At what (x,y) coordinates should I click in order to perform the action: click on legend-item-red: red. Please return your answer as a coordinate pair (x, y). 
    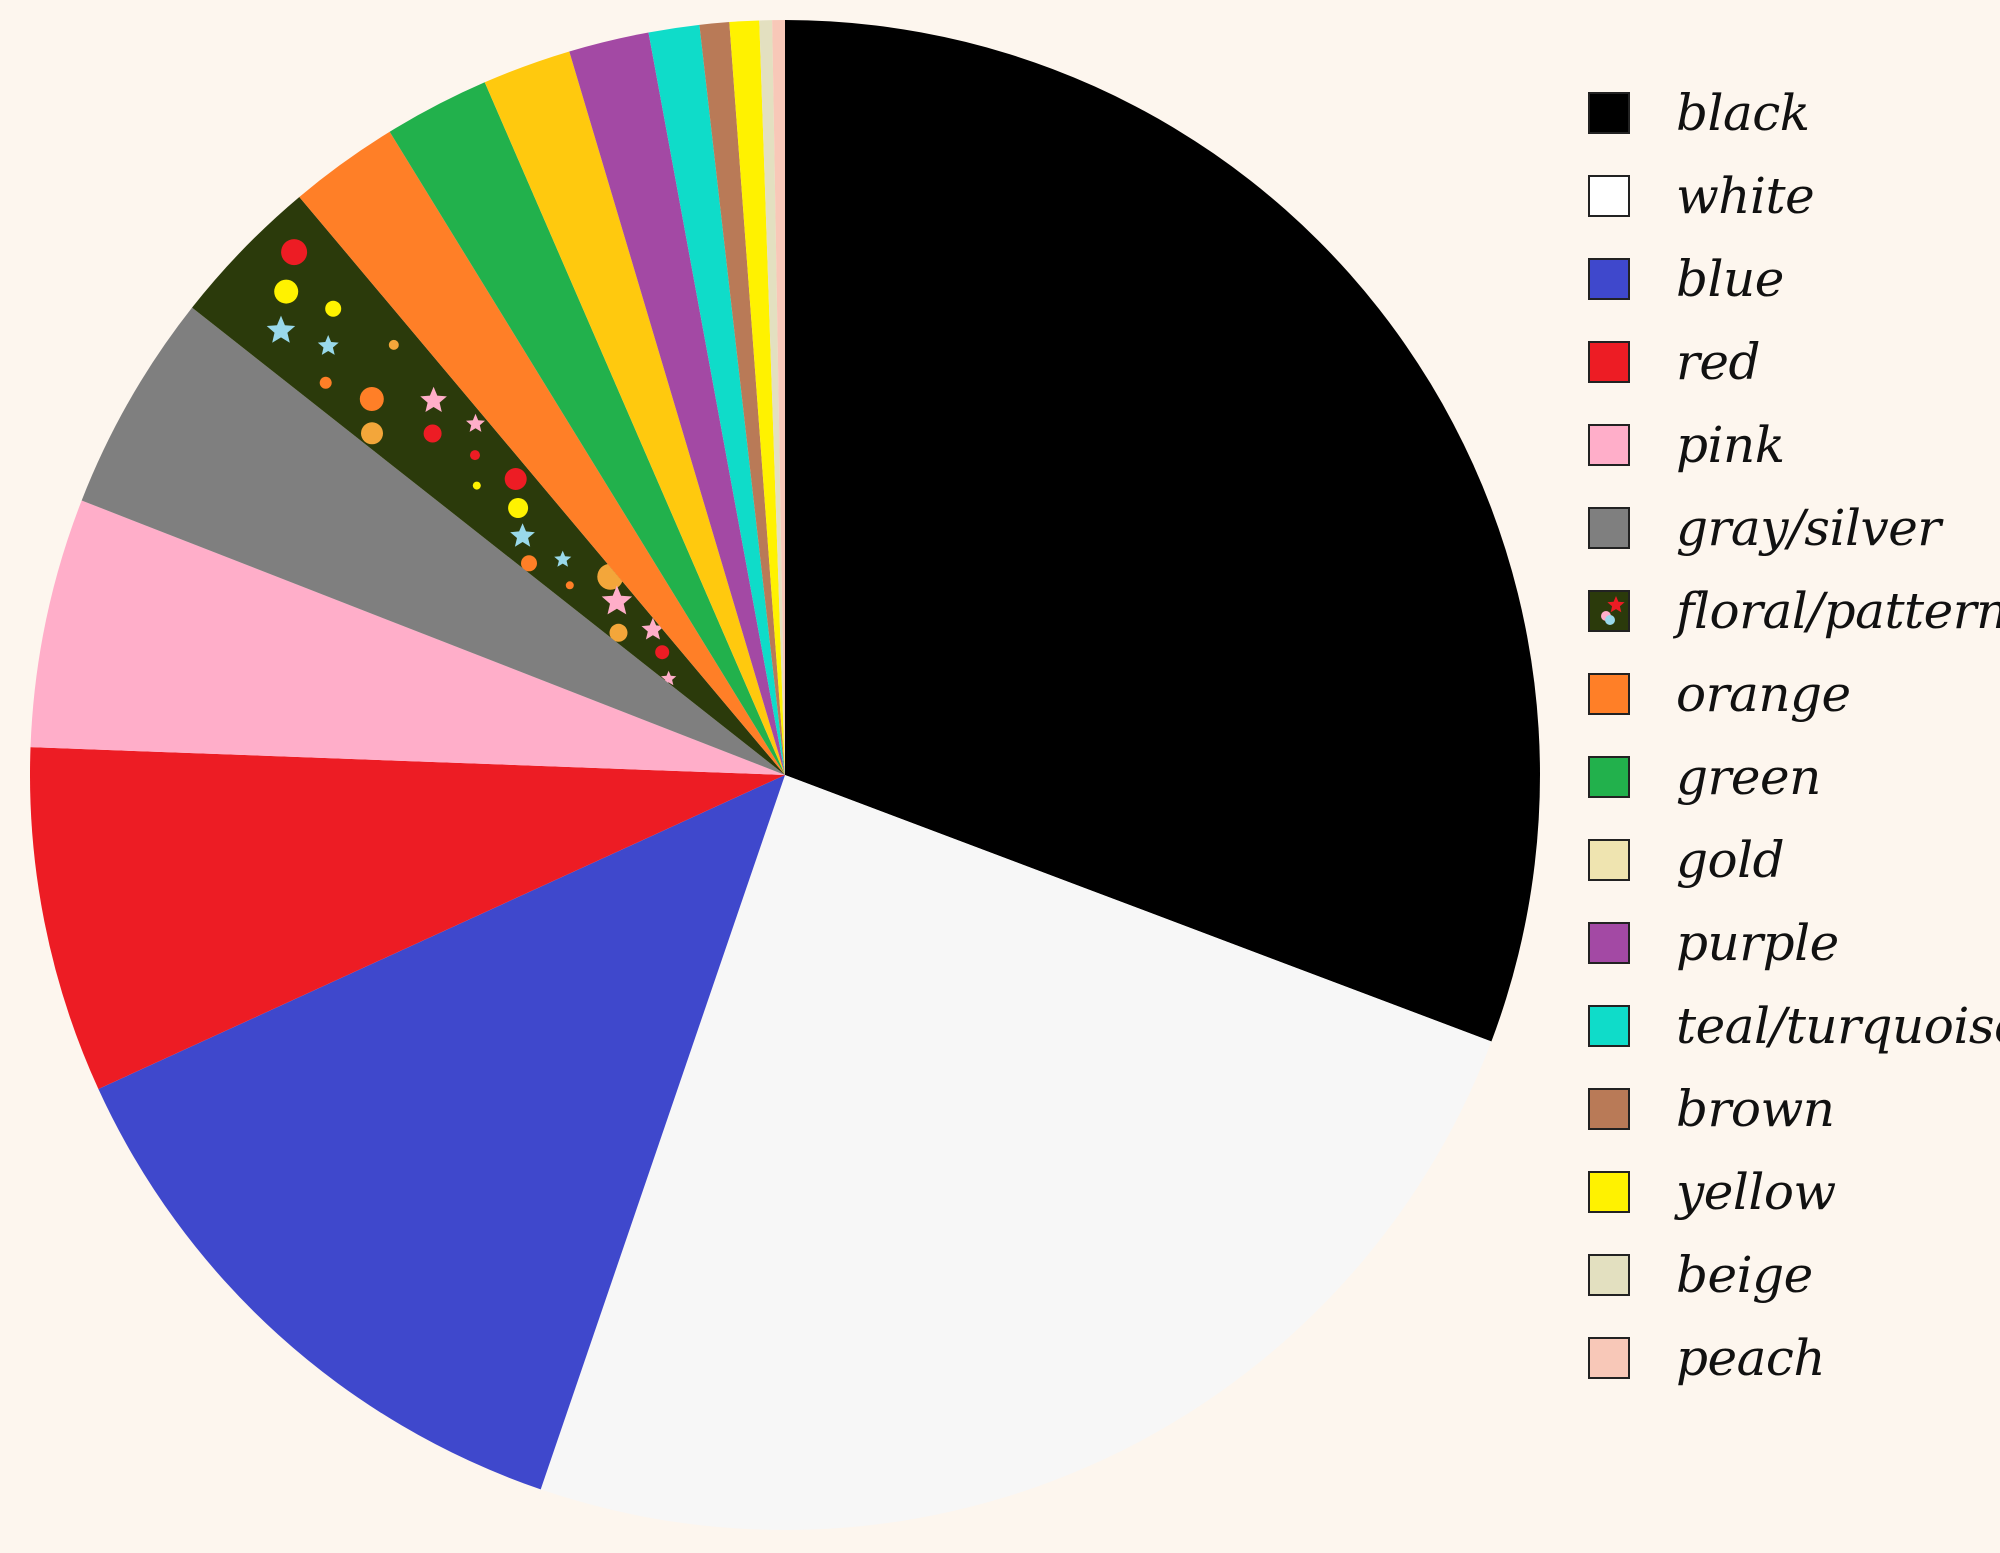
    Looking at the image, I should click on (1783, 368).